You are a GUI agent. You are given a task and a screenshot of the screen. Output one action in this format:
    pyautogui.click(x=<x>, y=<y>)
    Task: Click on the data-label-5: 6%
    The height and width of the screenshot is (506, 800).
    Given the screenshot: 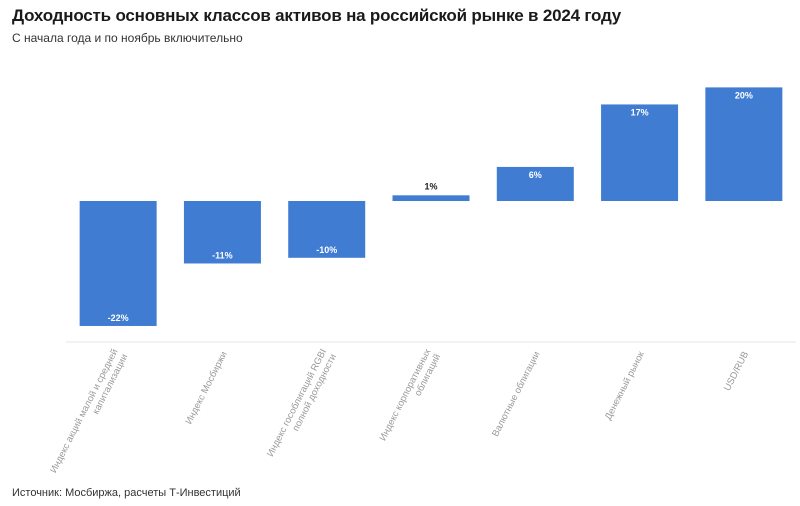 What is the action you would take?
    pyautogui.click(x=535, y=175)
    